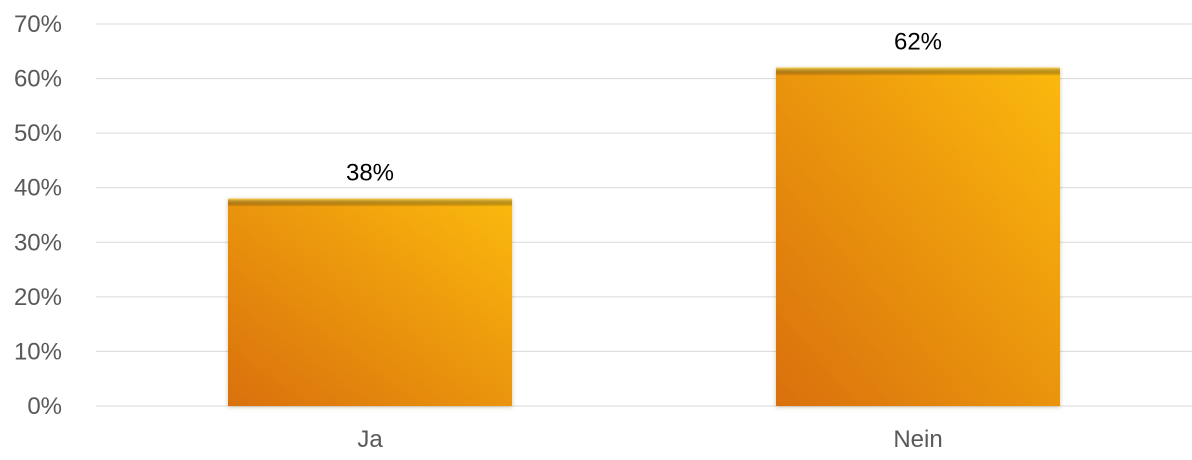 Image resolution: width=1192 pixels, height=460 pixels. What do you see at coordinates (38, 242) in the screenshot?
I see `y-tick-label: 30%` at bounding box center [38, 242].